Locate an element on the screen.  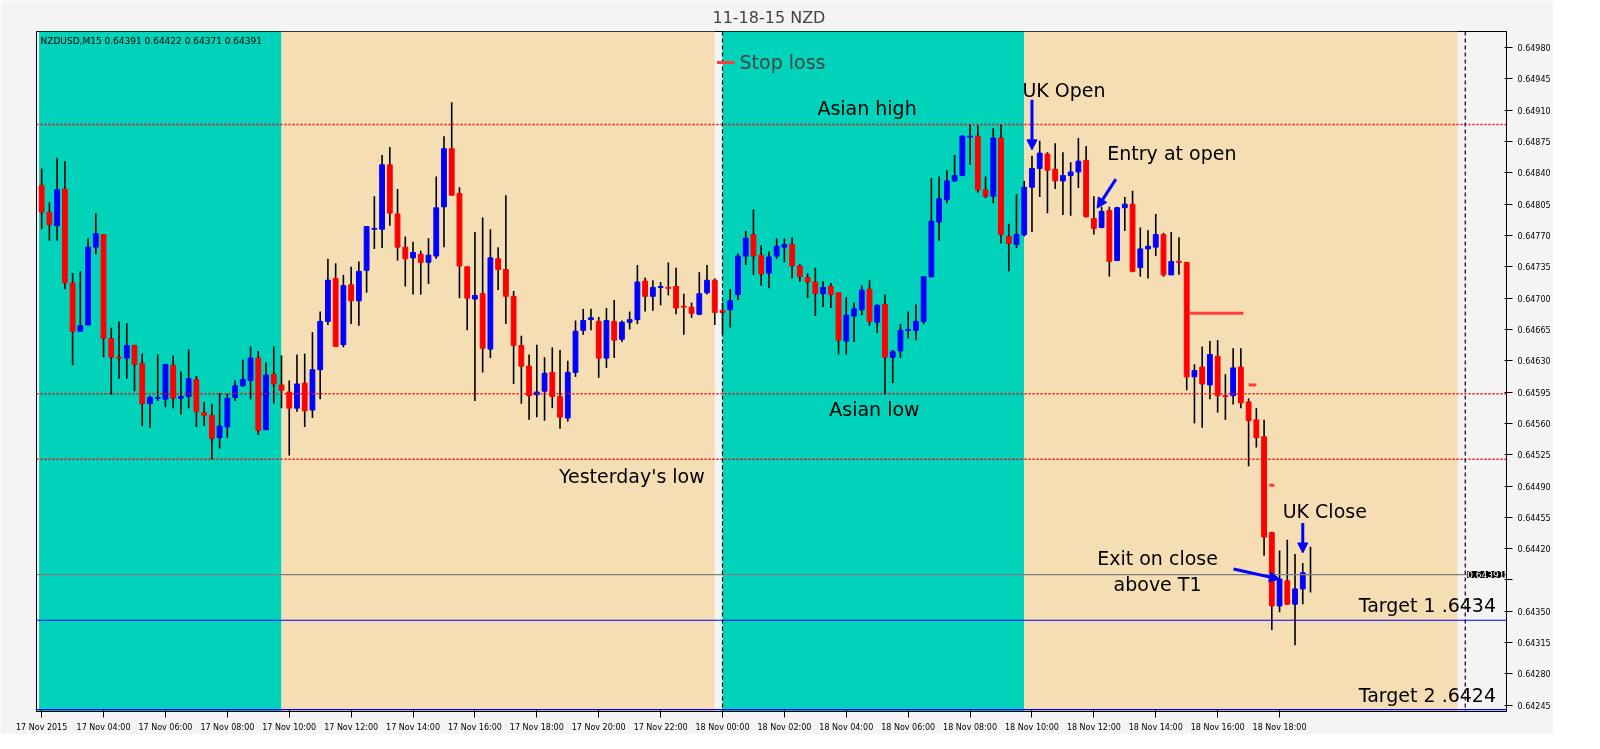
annotation: Exit on close above T1 is located at coordinates (1157, 571).